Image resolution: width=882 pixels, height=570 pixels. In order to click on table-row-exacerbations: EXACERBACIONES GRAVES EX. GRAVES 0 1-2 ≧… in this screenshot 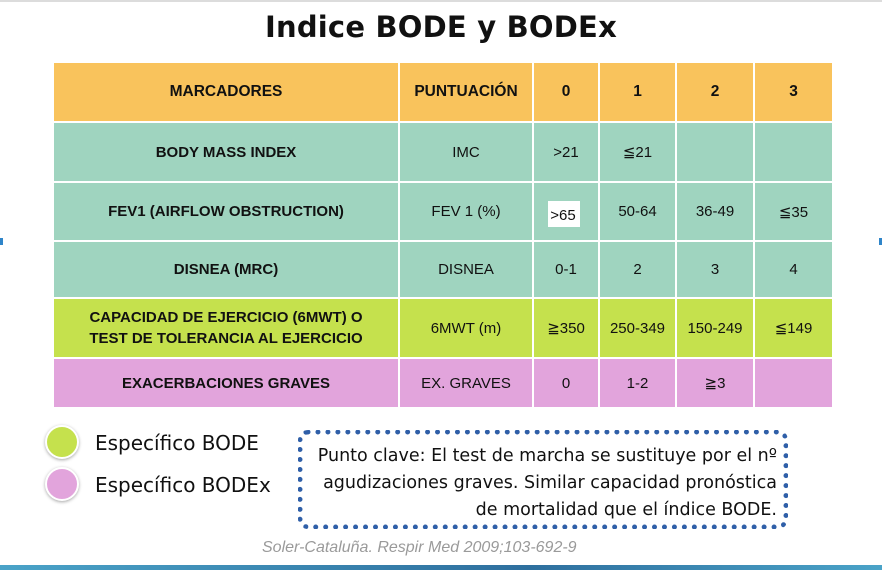, I will do `click(443, 383)`.